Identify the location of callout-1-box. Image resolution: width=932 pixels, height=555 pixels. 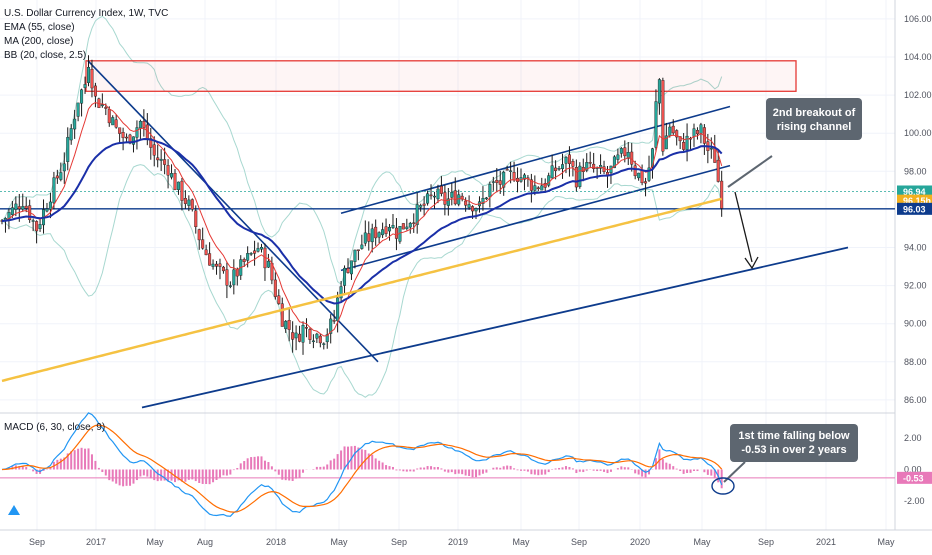
(814, 119).